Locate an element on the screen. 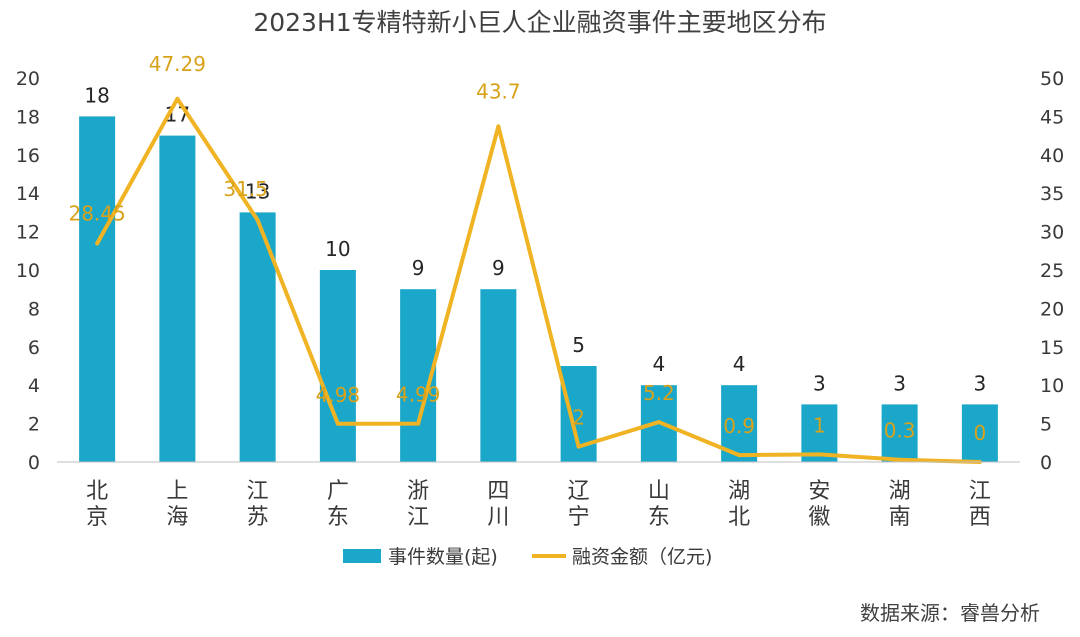 This screenshot has width=1080, height=637. line-data-label: 1 is located at coordinates (819, 425).